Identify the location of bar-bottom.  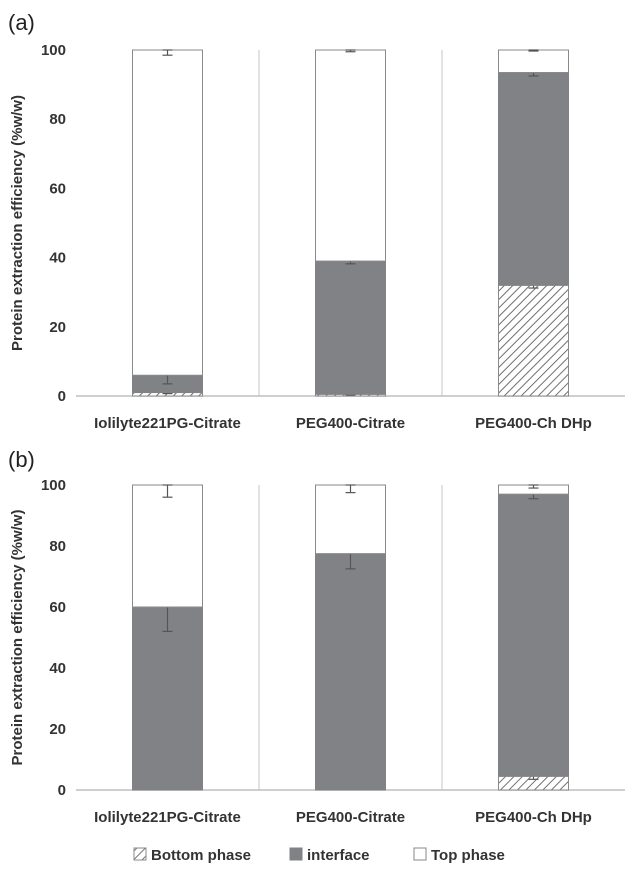
(533, 340).